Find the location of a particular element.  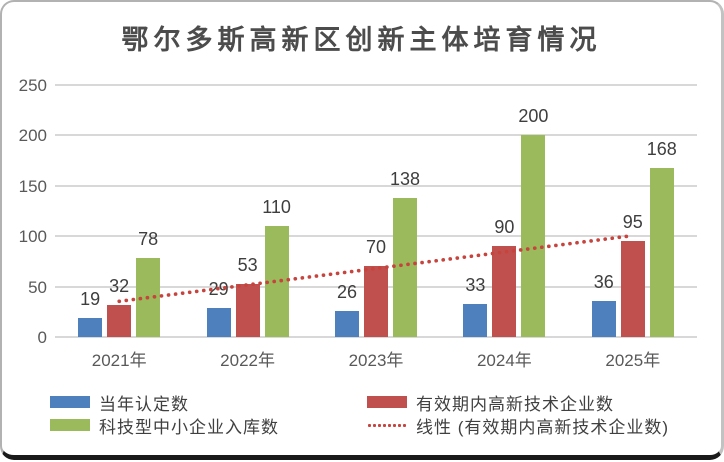

x-axis-tick-label: 2025年 is located at coordinates (633, 360).